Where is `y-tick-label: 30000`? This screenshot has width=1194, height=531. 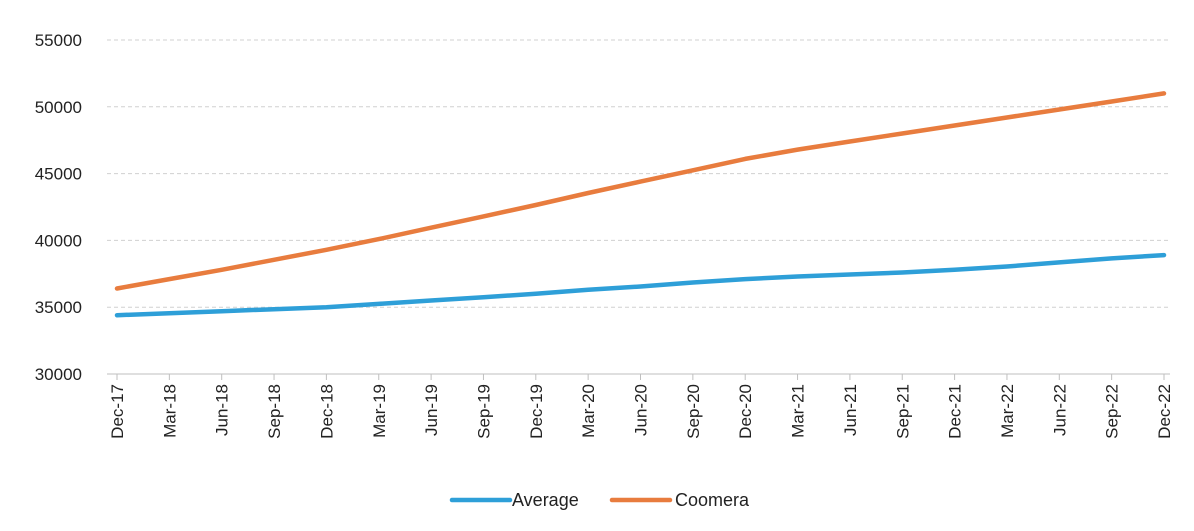
y-tick-label: 30000 is located at coordinates (58, 374).